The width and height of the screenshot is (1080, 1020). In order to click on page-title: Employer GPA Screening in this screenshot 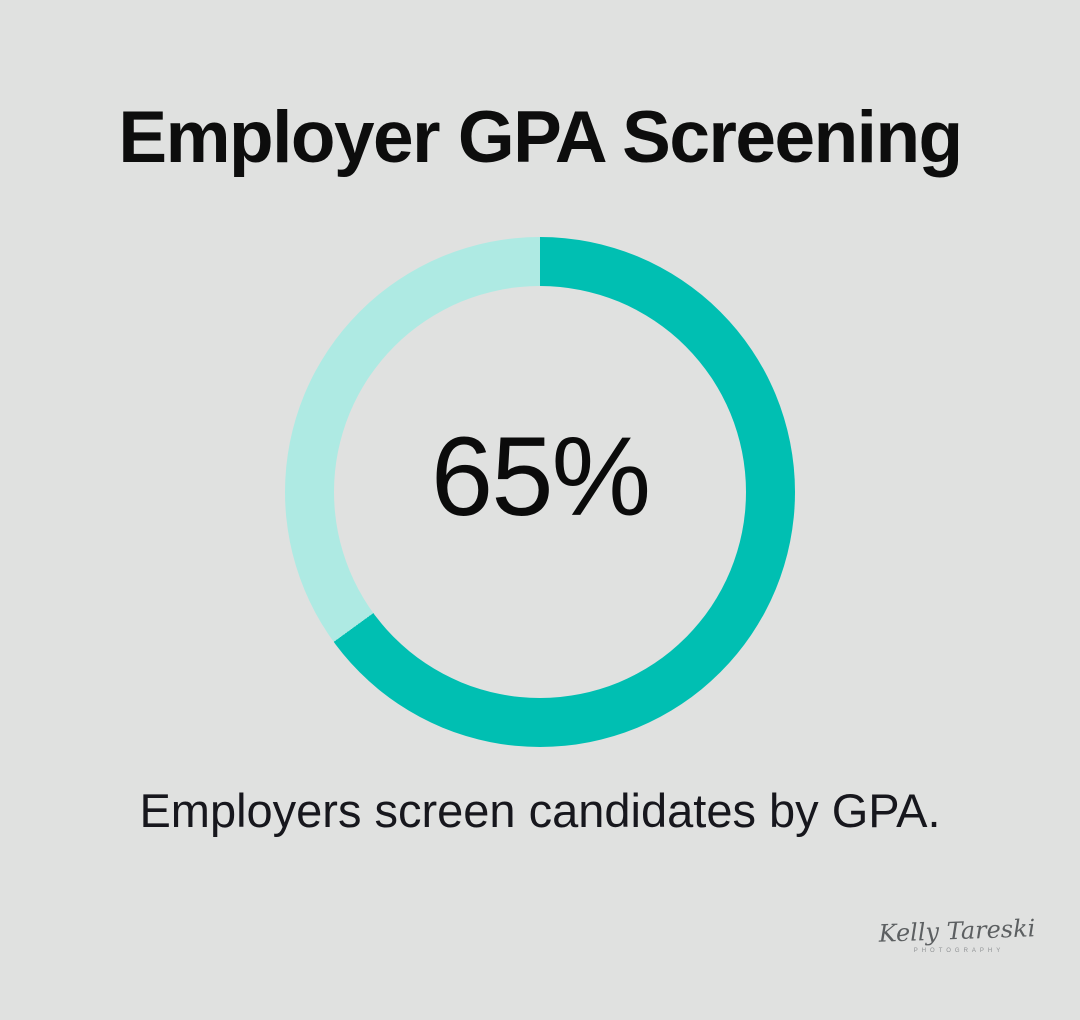, I will do `click(540, 137)`.